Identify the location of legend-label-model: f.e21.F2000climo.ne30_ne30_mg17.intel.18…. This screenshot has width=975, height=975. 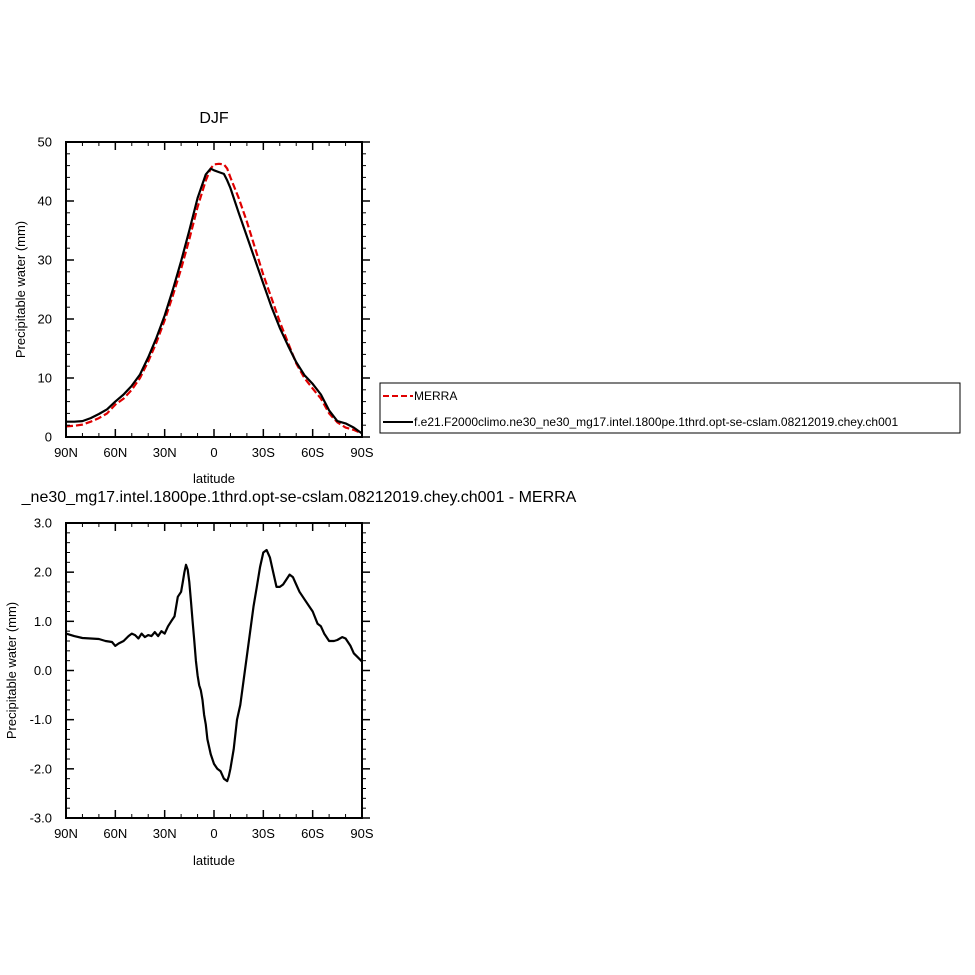
(656, 422).